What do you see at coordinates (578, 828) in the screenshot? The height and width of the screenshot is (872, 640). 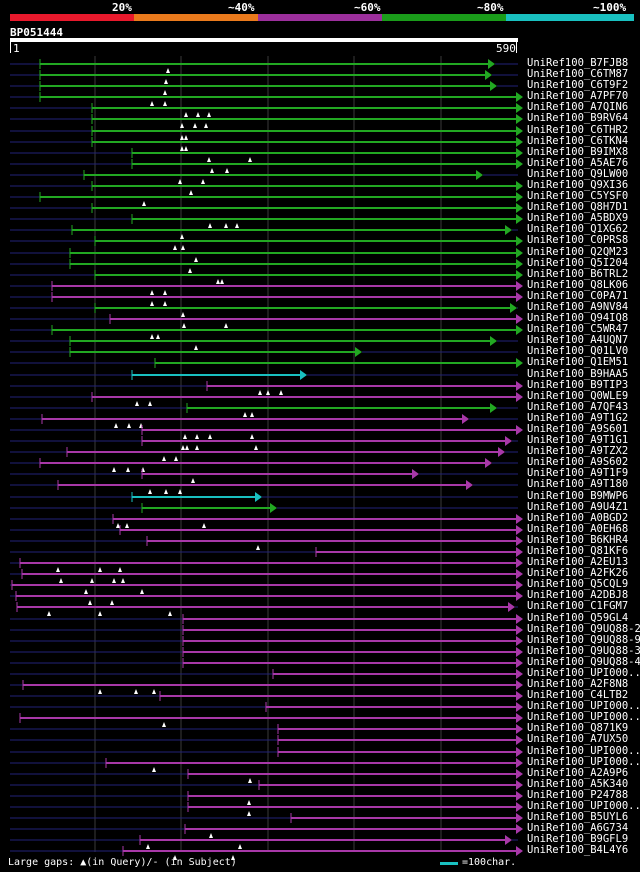 I see `hit-label: UniRef100_A6G734` at bounding box center [578, 828].